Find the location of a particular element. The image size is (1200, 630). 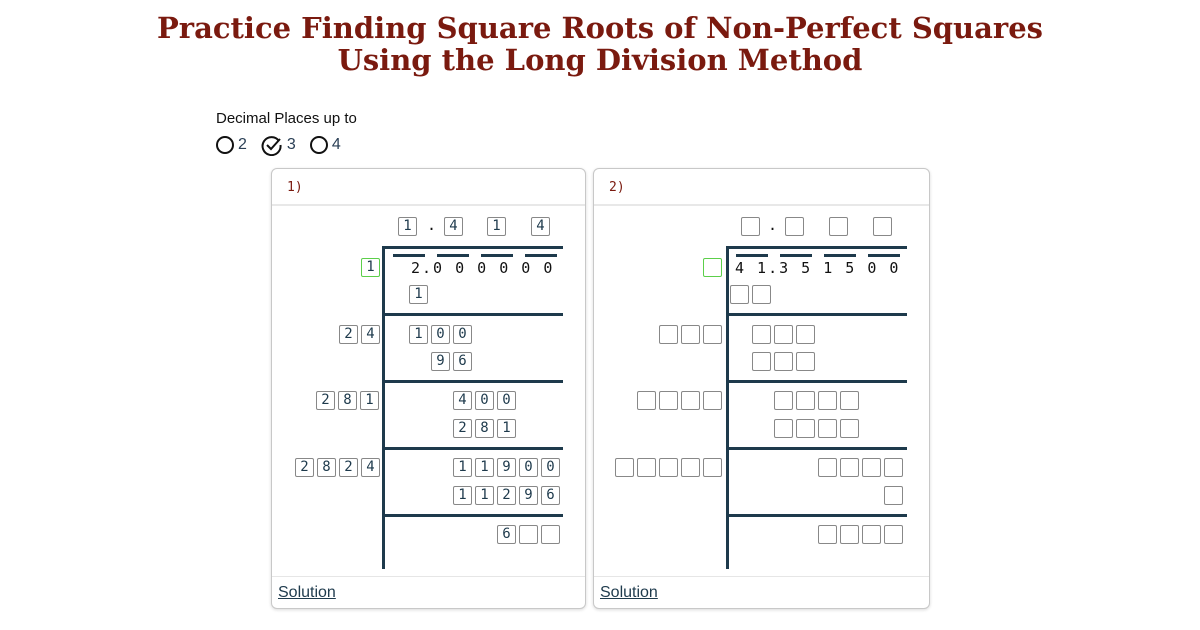

radio-option-4: 4 is located at coordinates (325, 145).